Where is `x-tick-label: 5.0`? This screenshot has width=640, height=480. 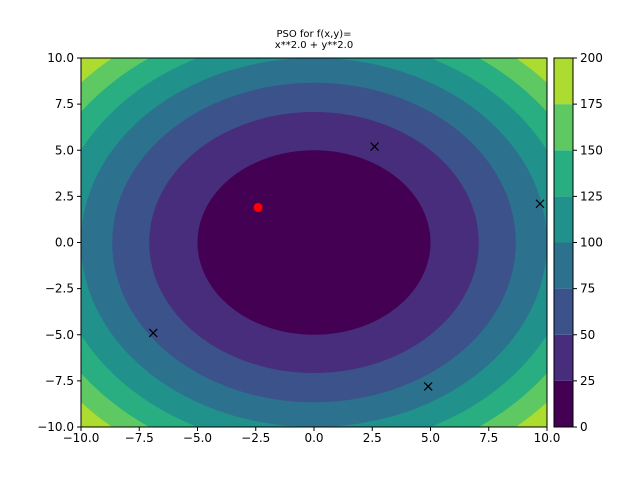
x-tick-label: 5.0 is located at coordinates (430, 438).